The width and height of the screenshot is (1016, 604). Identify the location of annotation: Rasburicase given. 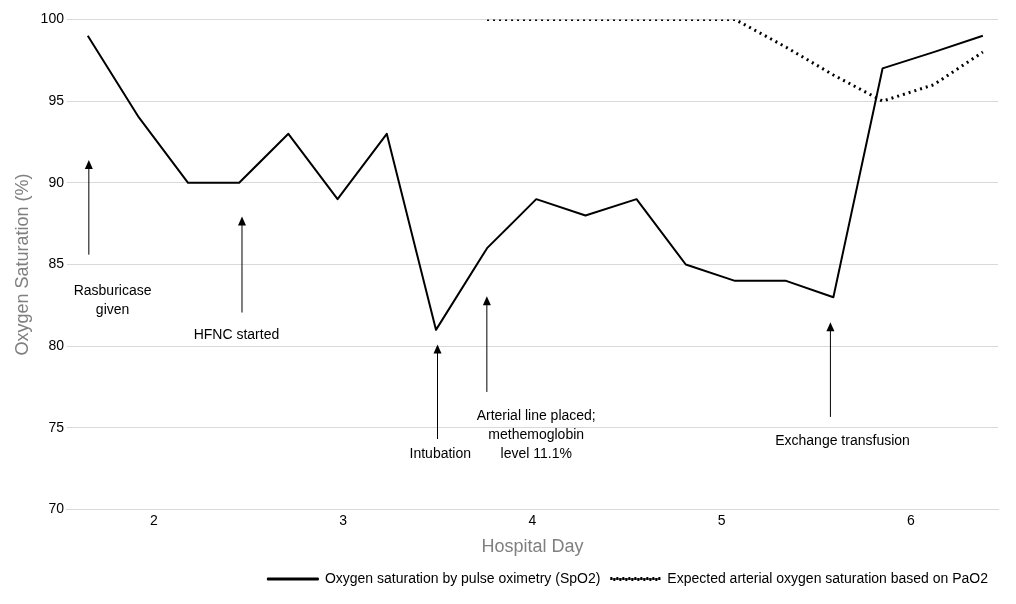
(112, 299).